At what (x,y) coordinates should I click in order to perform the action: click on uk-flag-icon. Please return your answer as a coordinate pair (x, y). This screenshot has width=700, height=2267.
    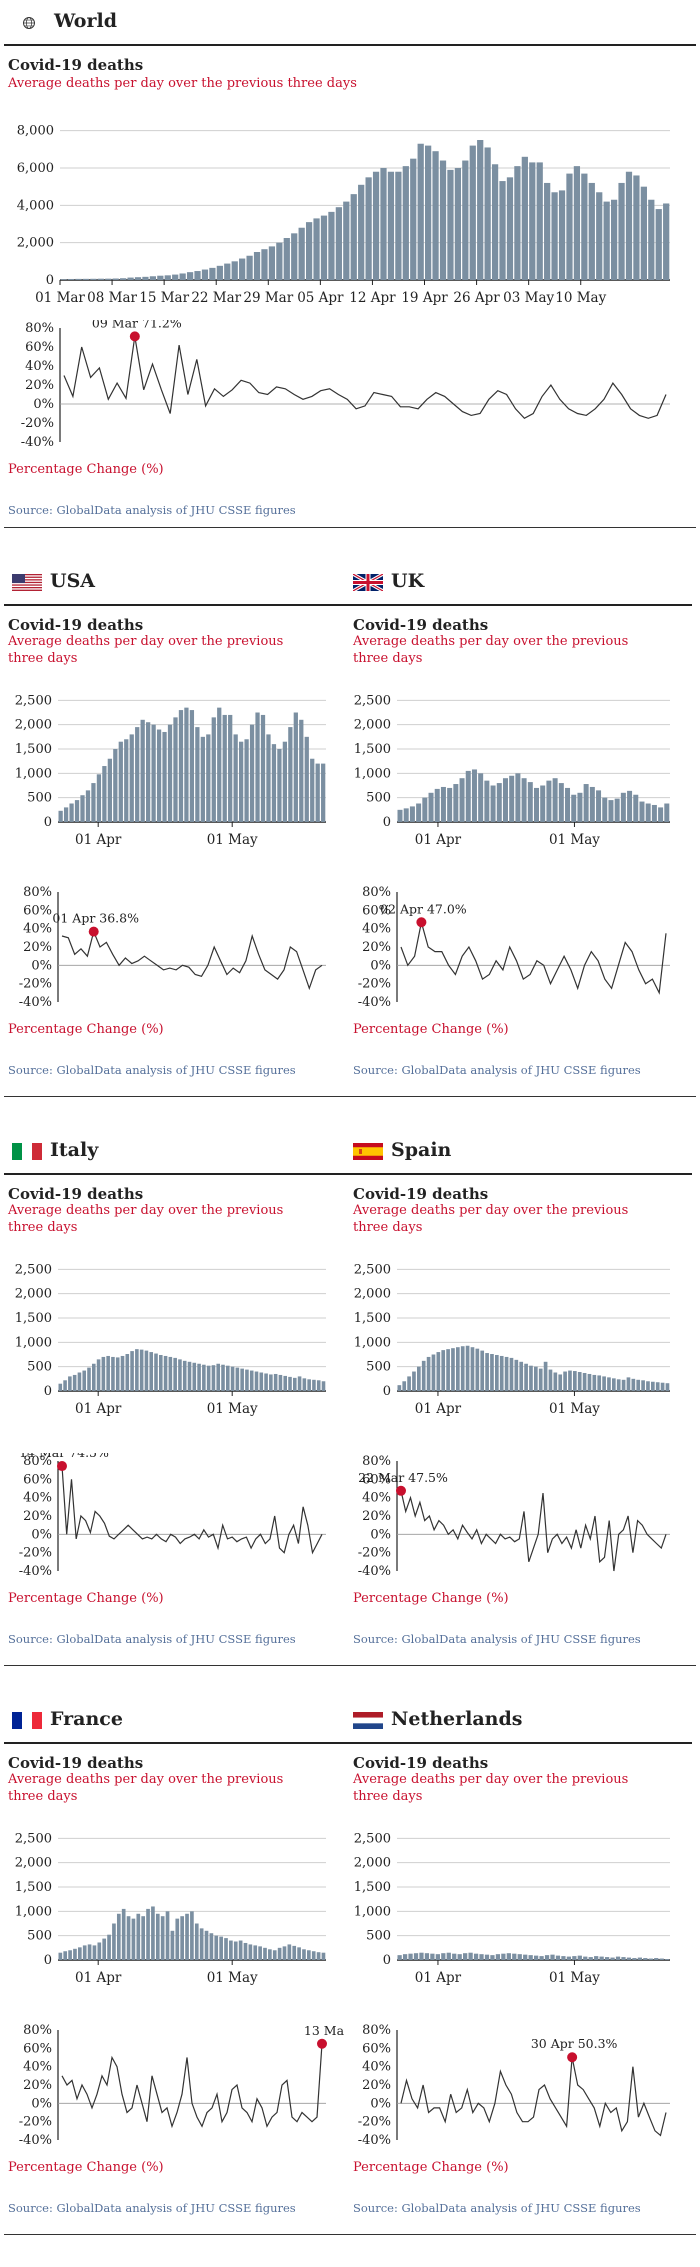
    Looking at the image, I should click on (368, 582).